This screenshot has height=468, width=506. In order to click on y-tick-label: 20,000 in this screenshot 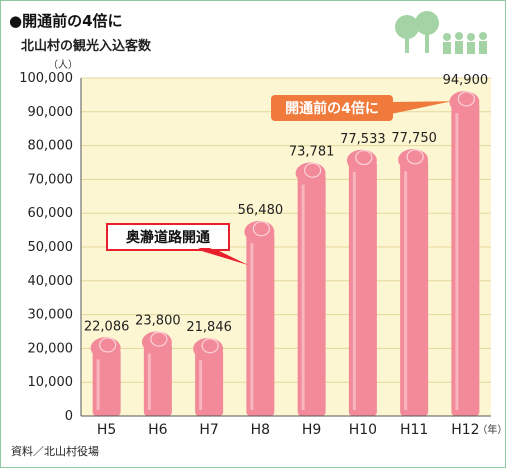, I will do `click(51, 348)`.